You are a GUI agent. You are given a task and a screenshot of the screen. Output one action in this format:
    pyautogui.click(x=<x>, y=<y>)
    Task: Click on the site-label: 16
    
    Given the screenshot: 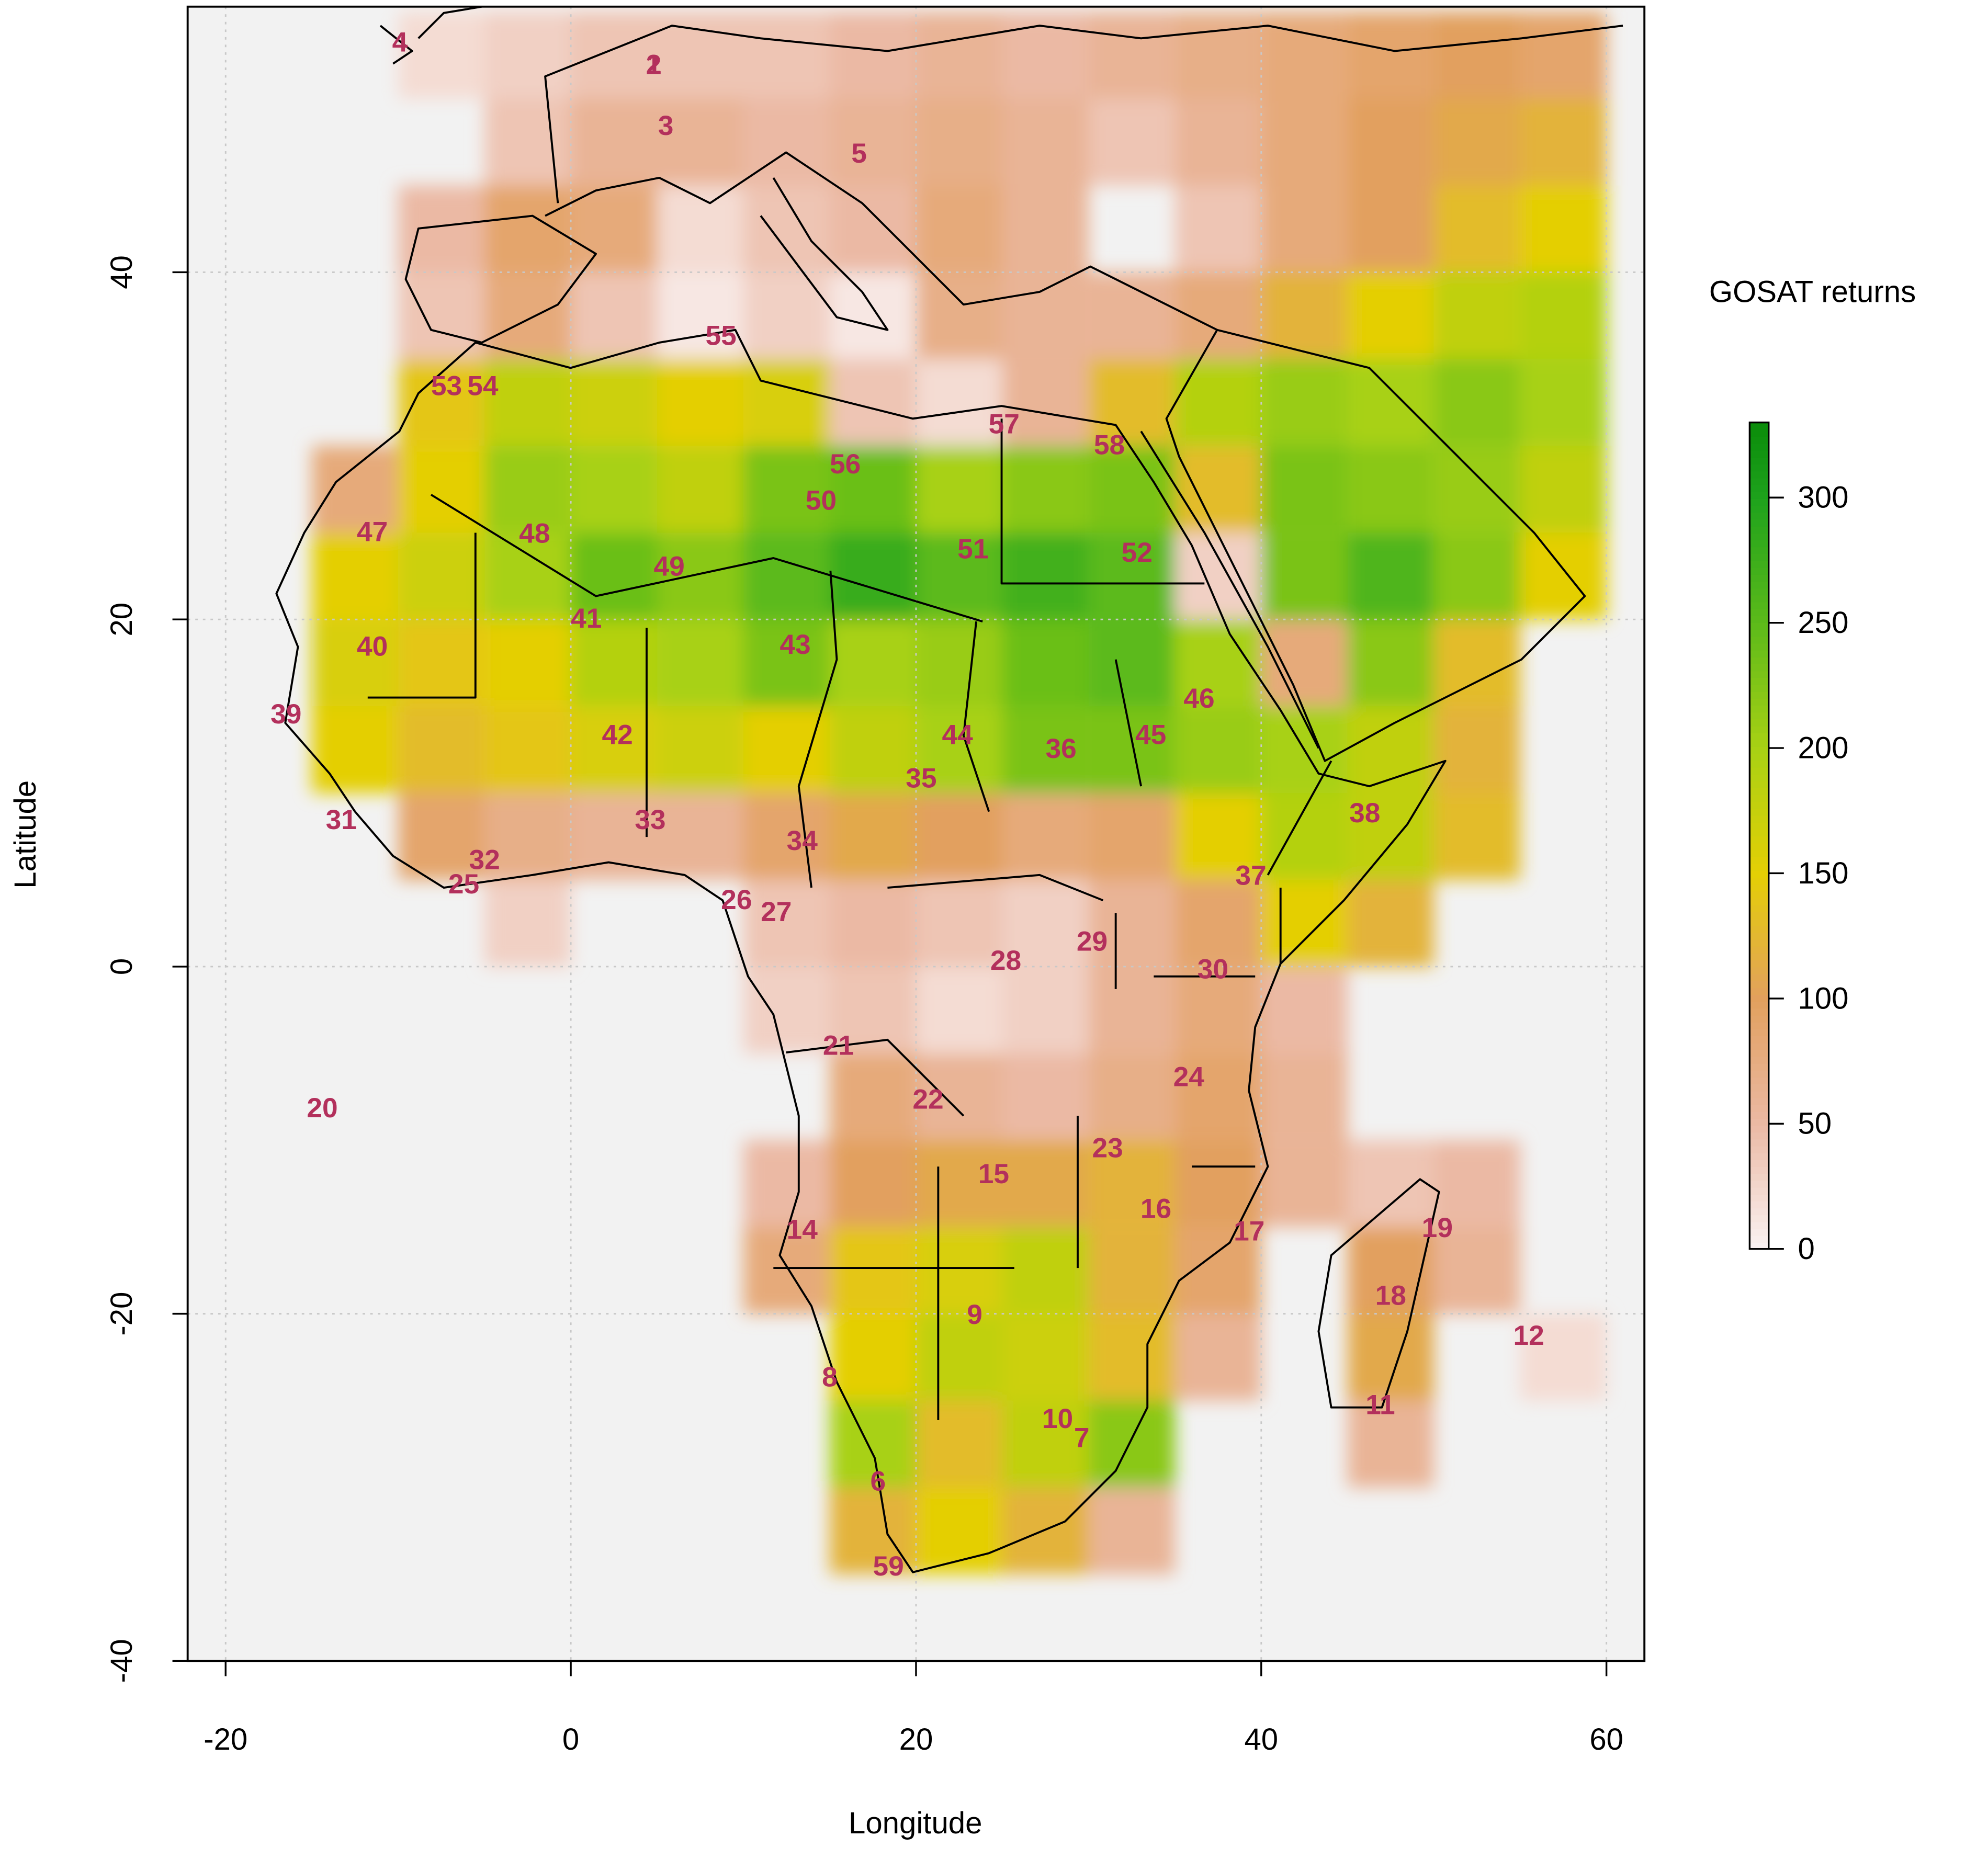 What is the action you would take?
    pyautogui.click(x=1156, y=1209)
    